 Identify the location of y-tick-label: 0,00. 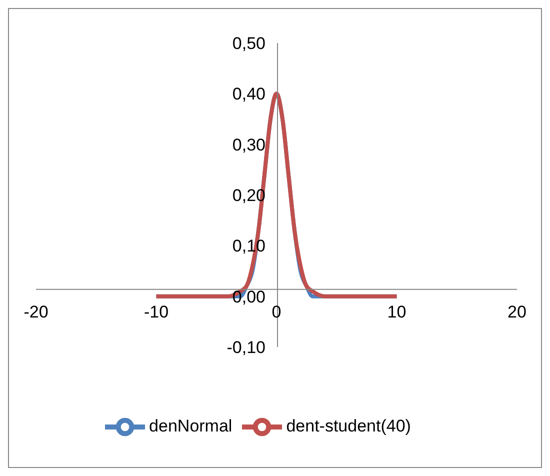
(249, 296).